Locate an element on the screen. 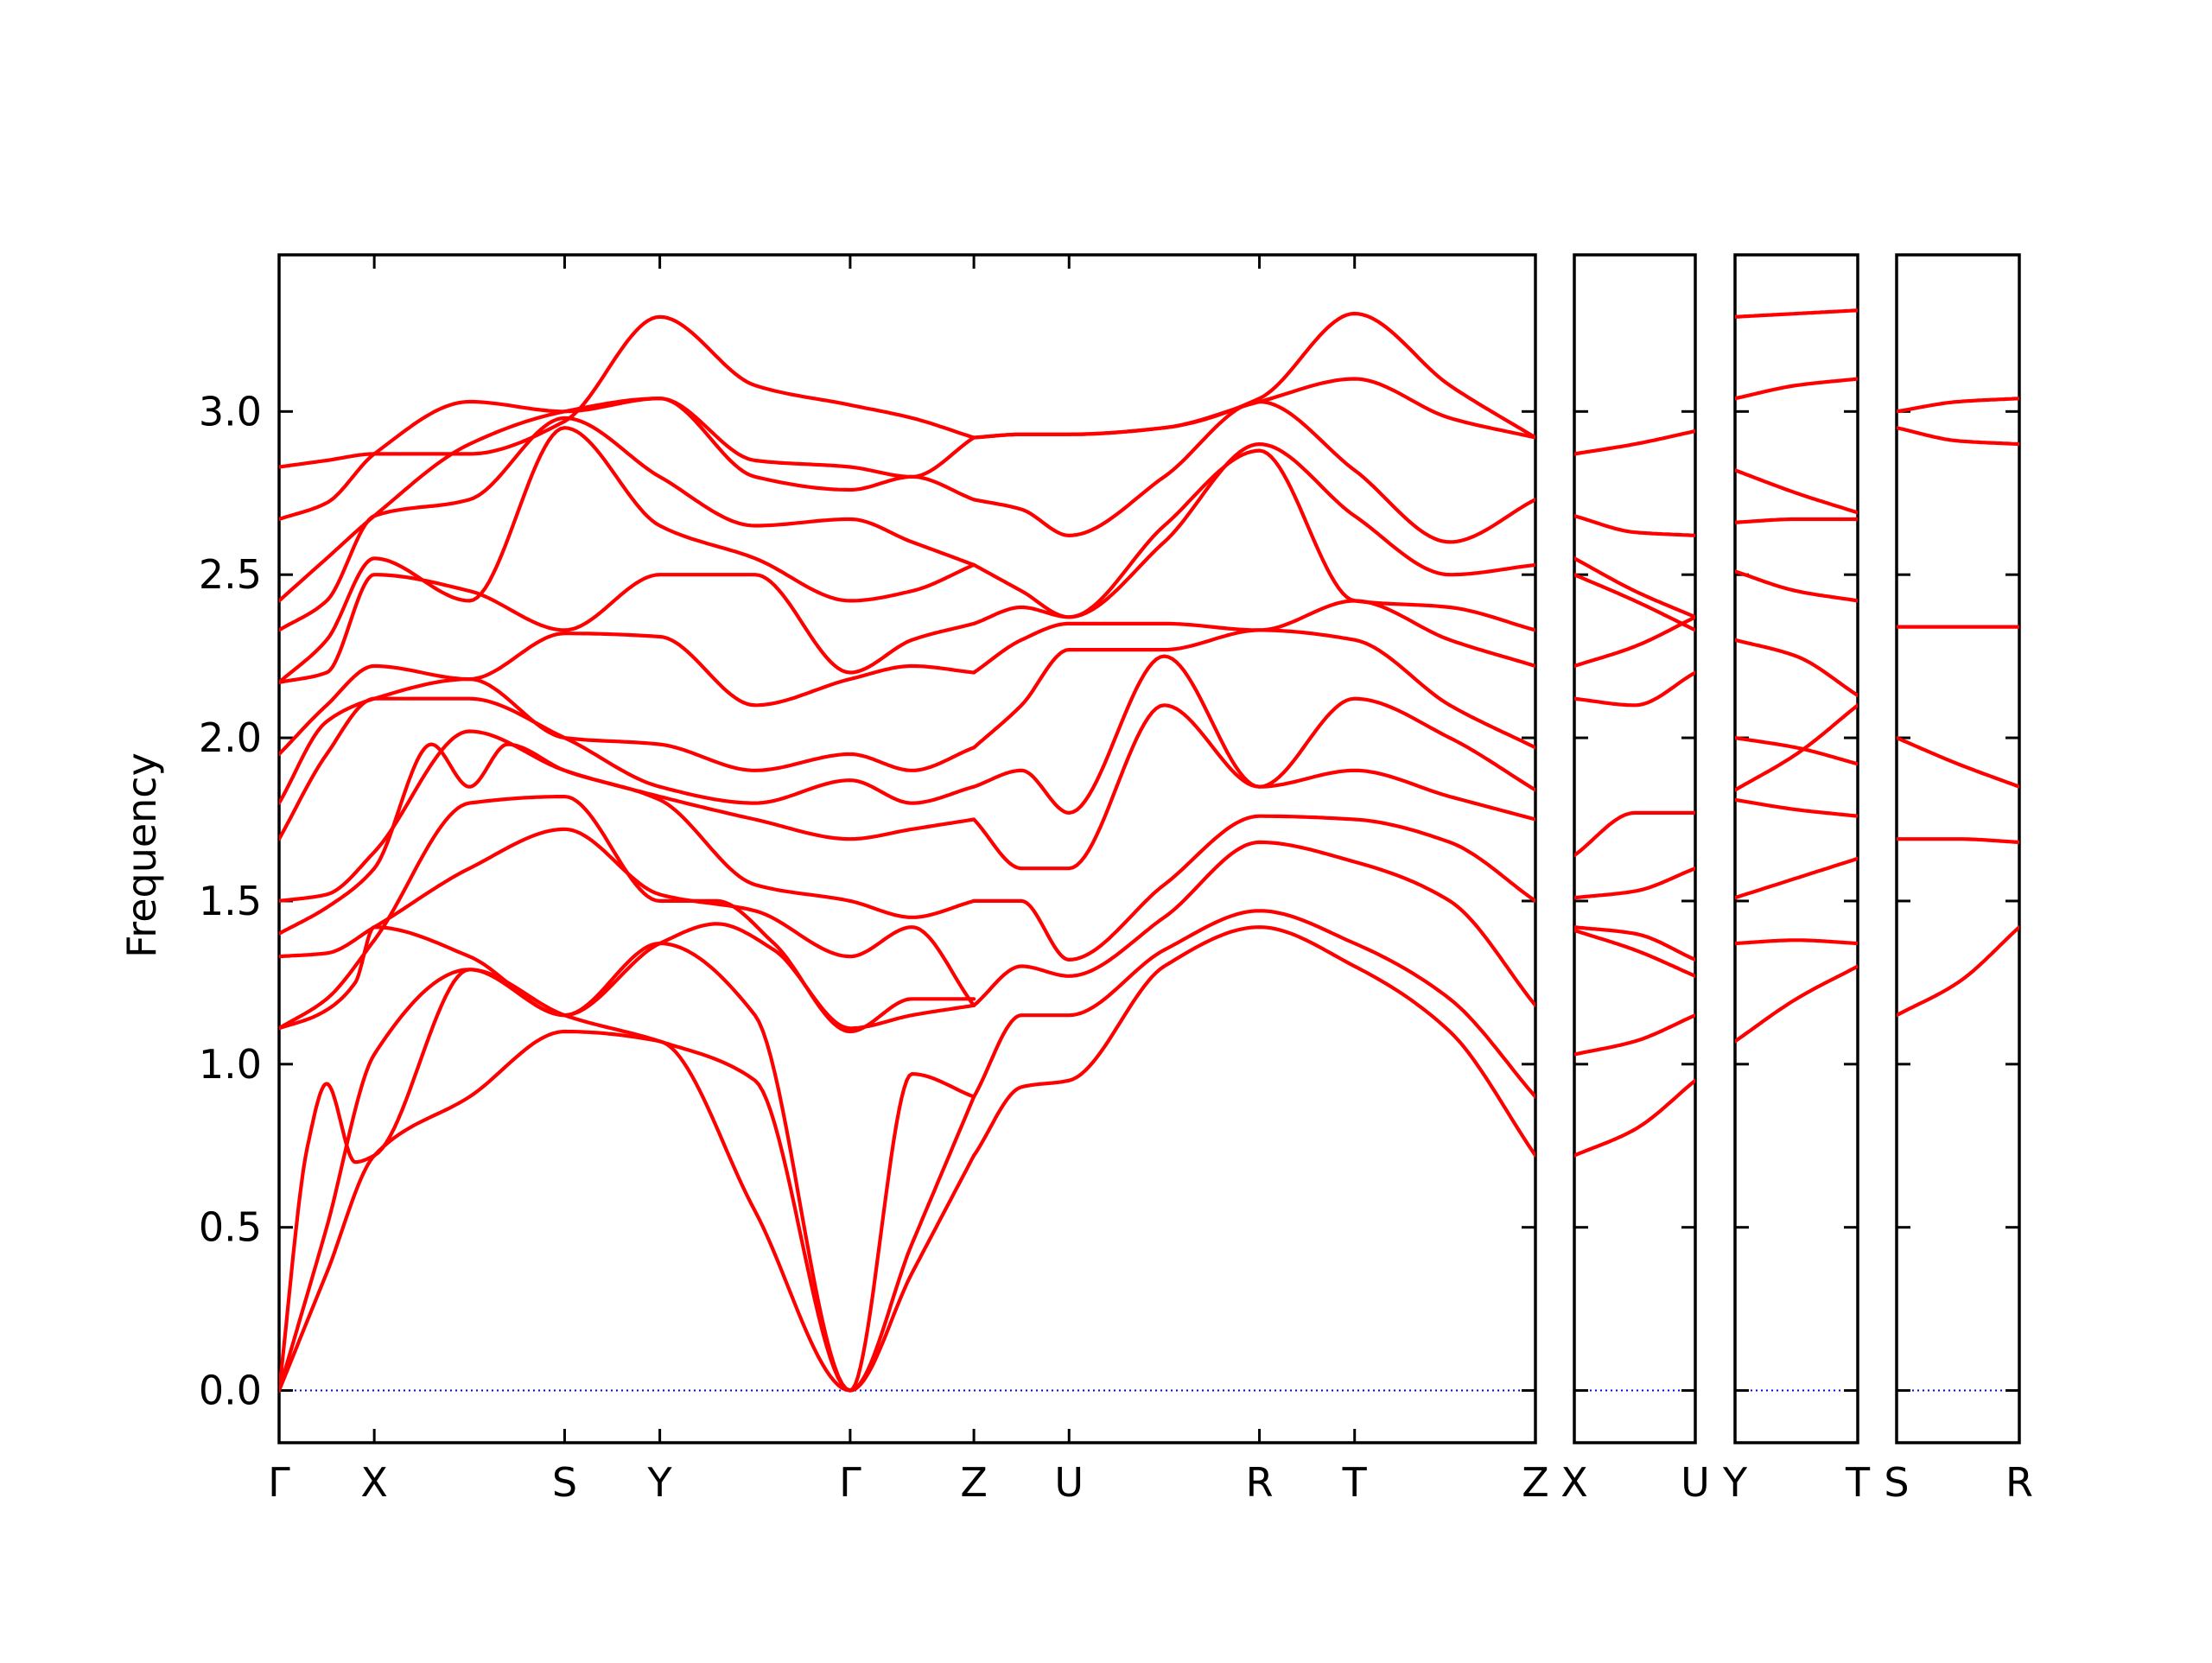  y-tick-label: 1.5 is located at coordinates (231, 901).